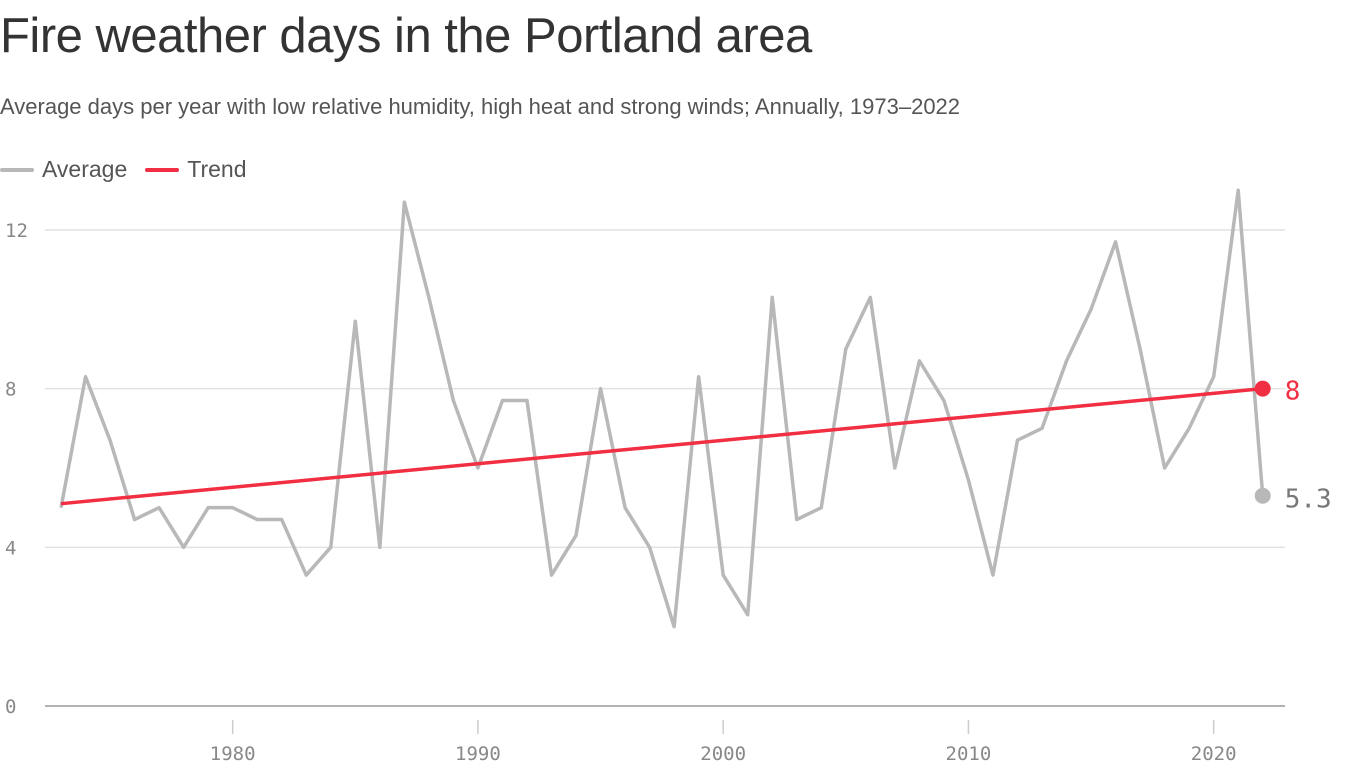  I want to click on legend-item-average: Average, so click(63, 169).